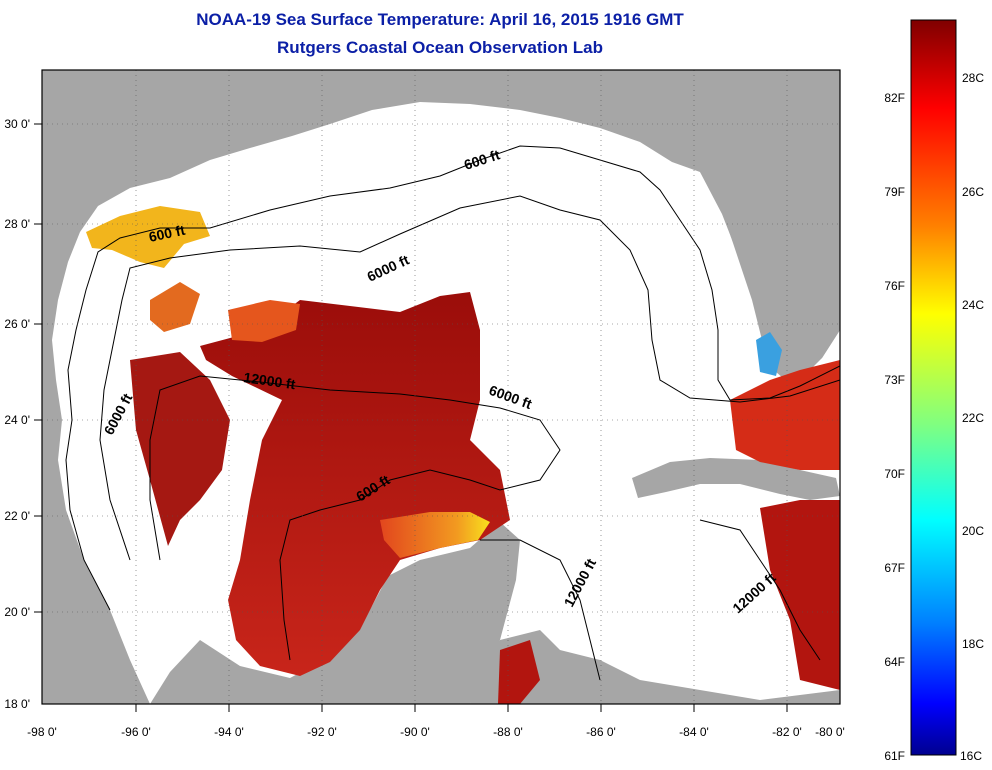 This screenshot has height=770, width=992. Describe the element at coordinates (894, 474) in the screenshot. I see `colorbar-f-label: 70F` at that location.